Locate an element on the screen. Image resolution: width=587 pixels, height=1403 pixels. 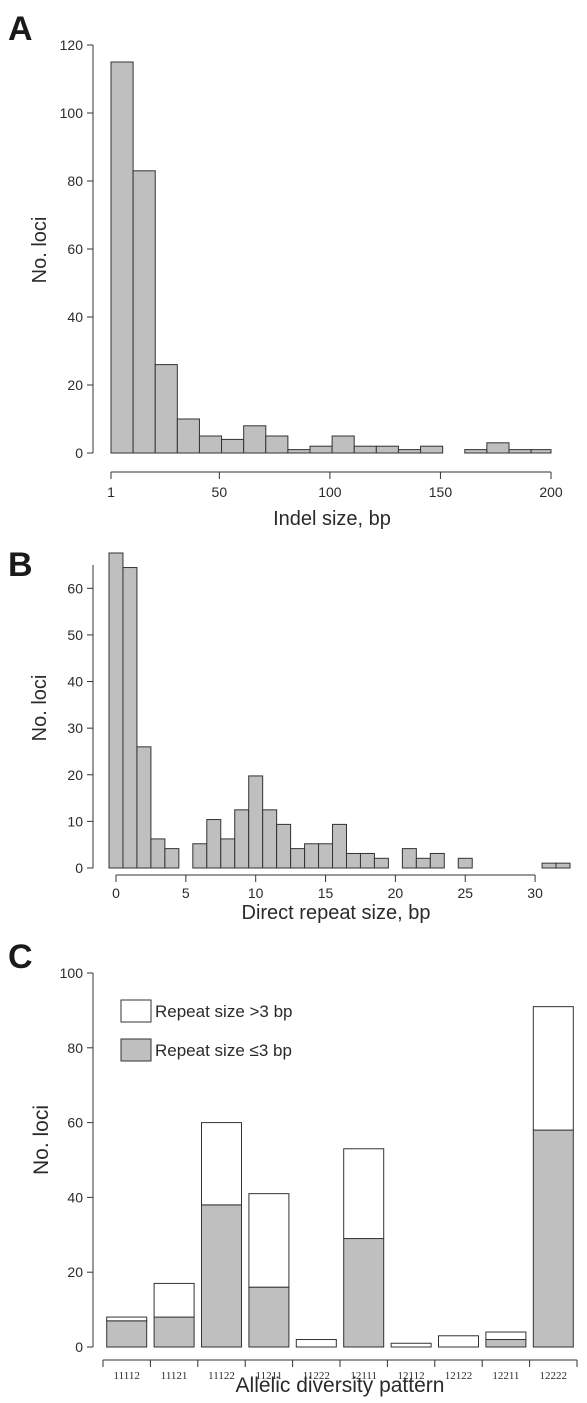
panel-a-y-tick-label: 80 is located at coordinates (75, 181).